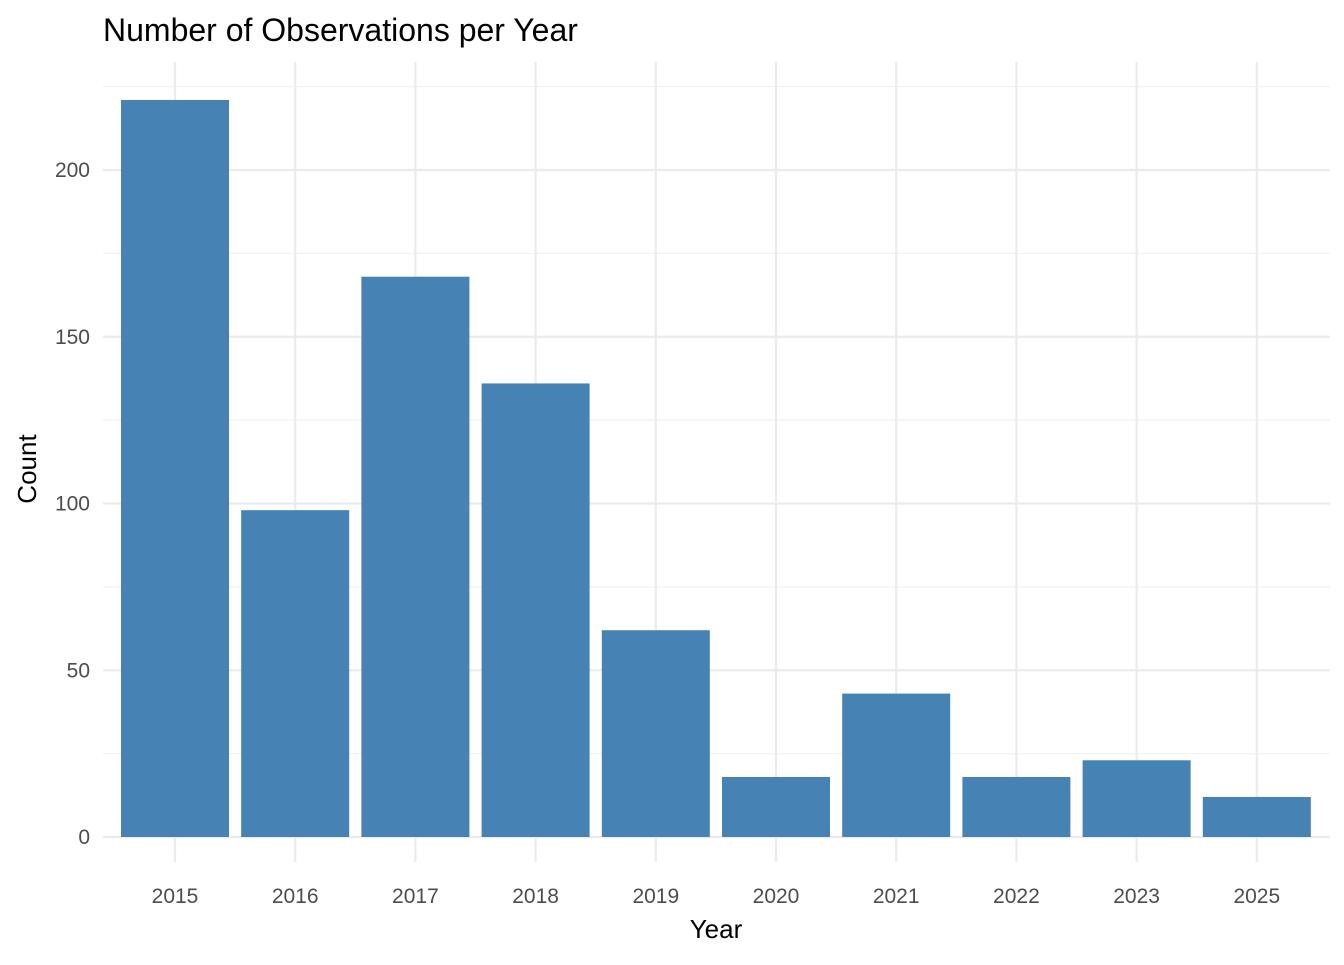  Describe the element at coordinates (340, 30) in the screenshot. I see `chart-title: Number of Observations per Year` at that location.